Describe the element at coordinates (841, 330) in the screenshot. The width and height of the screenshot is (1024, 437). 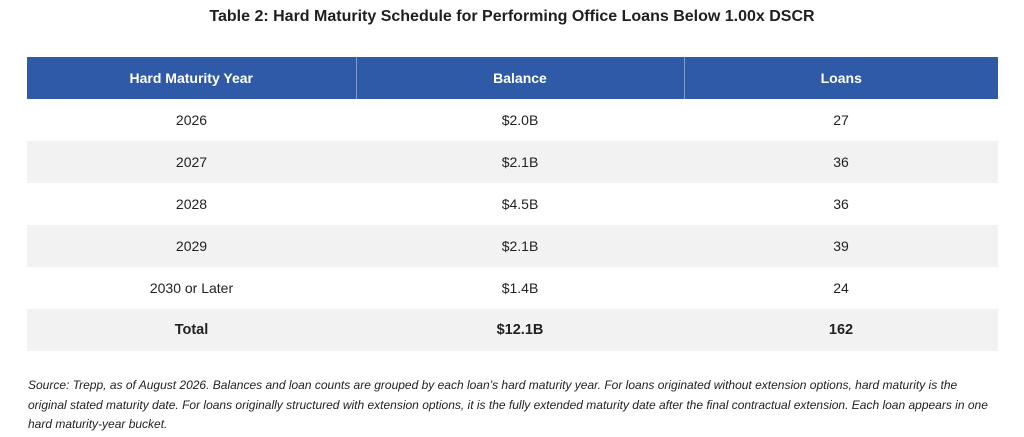
I see `total-loans: 162` at that location.